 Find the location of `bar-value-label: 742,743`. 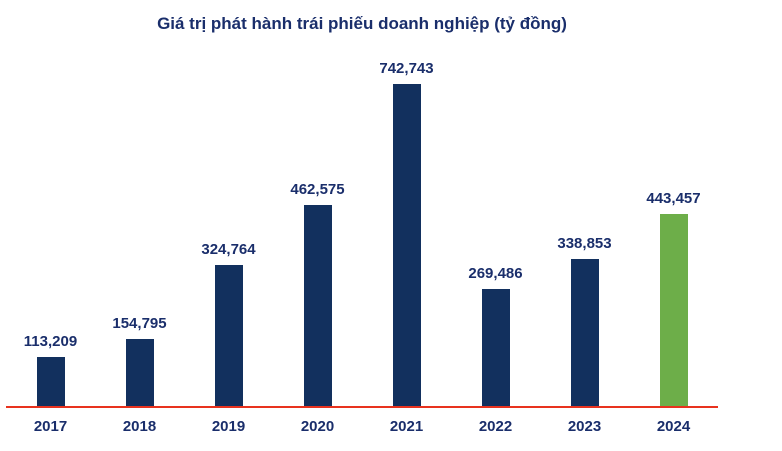

bar-value-label: 742,743 is located at coordinates (406, 68).